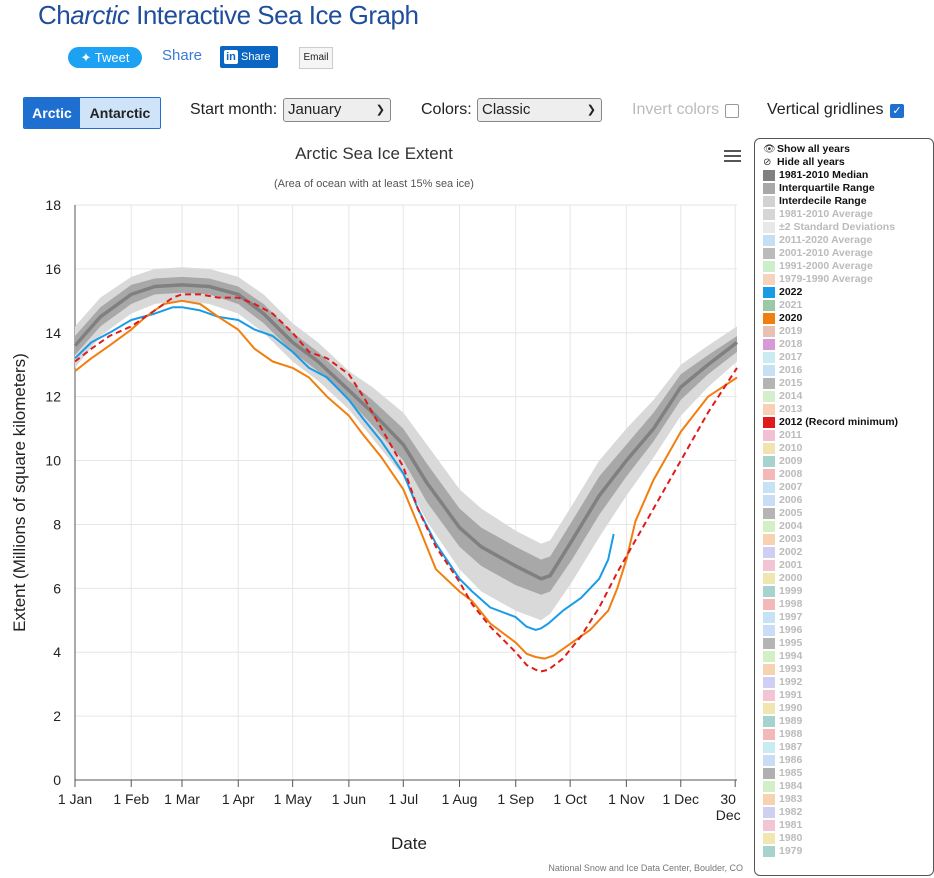  I want to click on legend-item: 2018, so click(782, 344).